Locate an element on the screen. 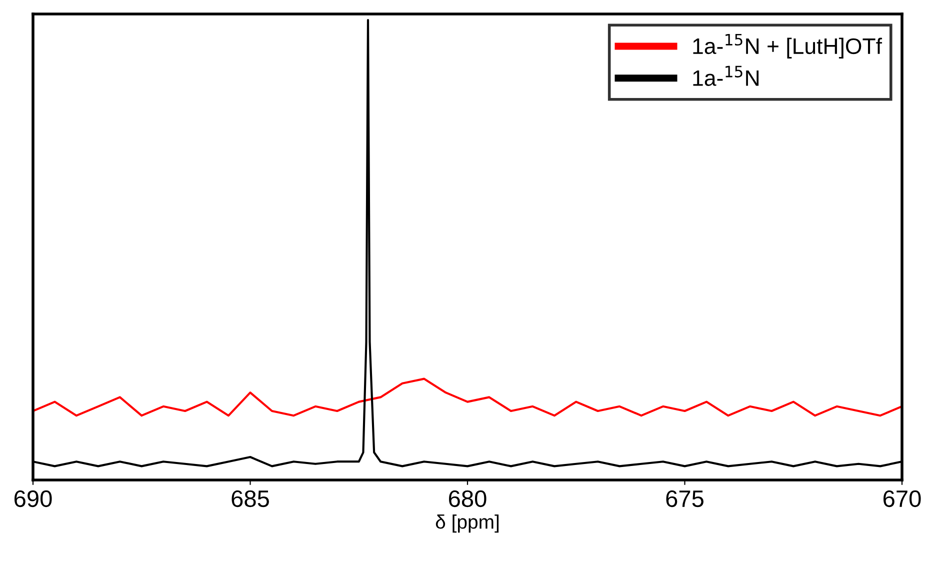 This screenshot has width=931, height=561. x-tick-label: 690 is located at coordinates (33, 499).